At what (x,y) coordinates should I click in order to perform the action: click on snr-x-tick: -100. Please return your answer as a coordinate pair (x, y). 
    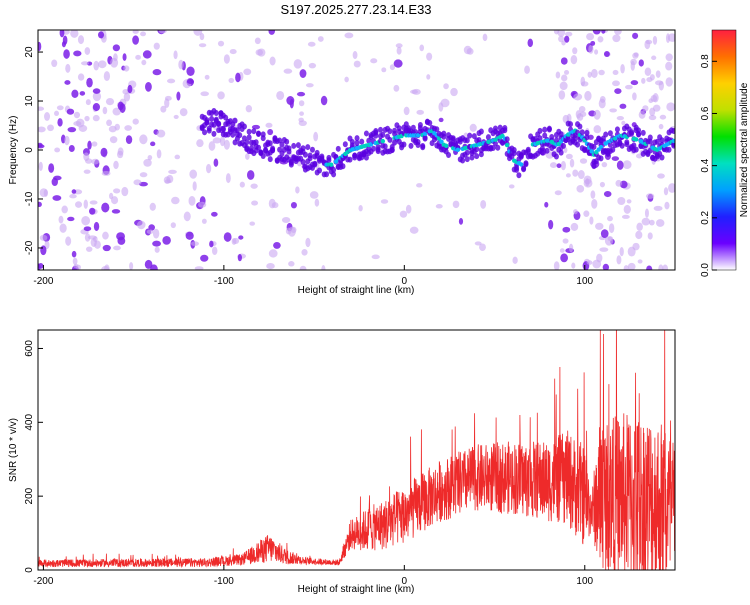
    Looking at the image, I should click on (224, 576).